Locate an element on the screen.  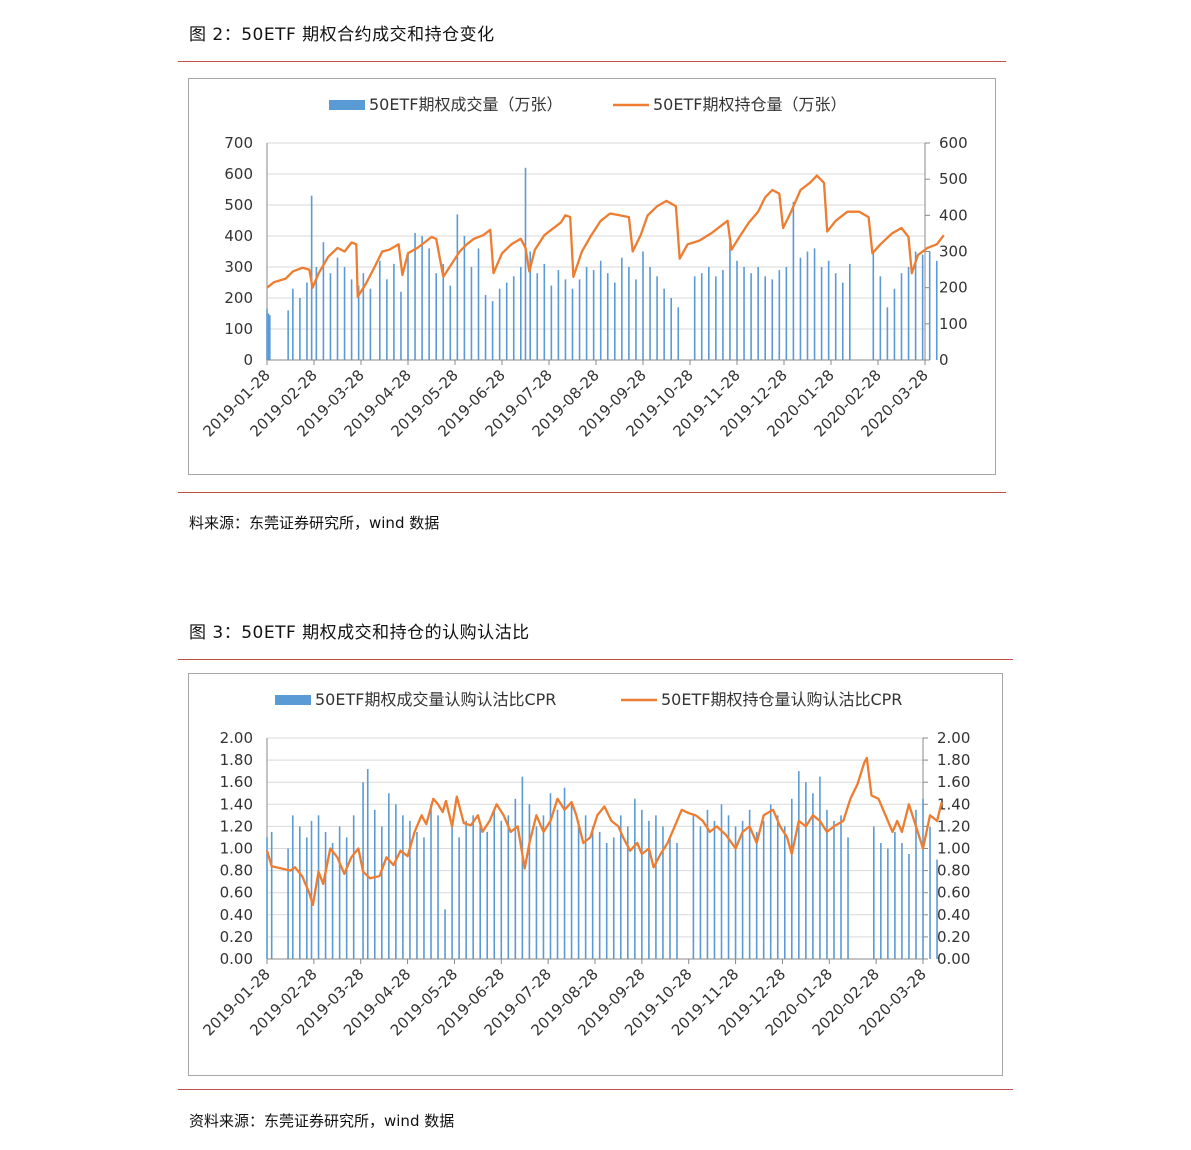
source-note: 料来源：东莞证券研究所，wind 数据 is located at coordinates (314, 523).